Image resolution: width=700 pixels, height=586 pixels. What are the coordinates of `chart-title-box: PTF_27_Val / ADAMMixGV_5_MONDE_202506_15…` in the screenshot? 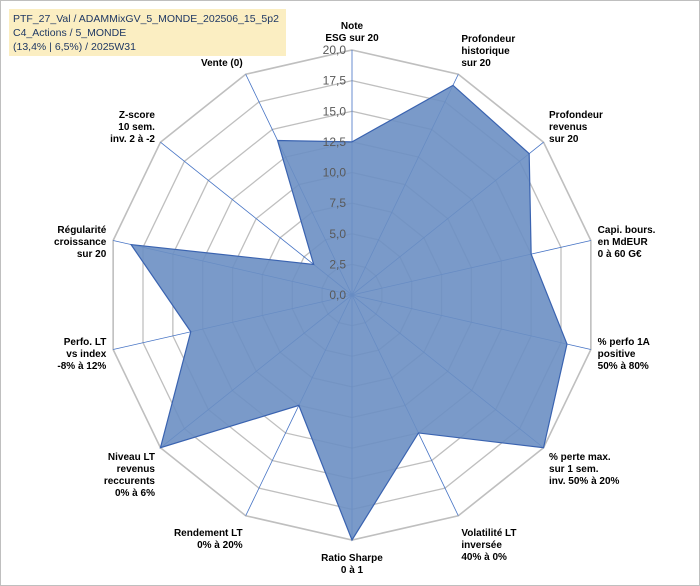 It's located at (147, 32).